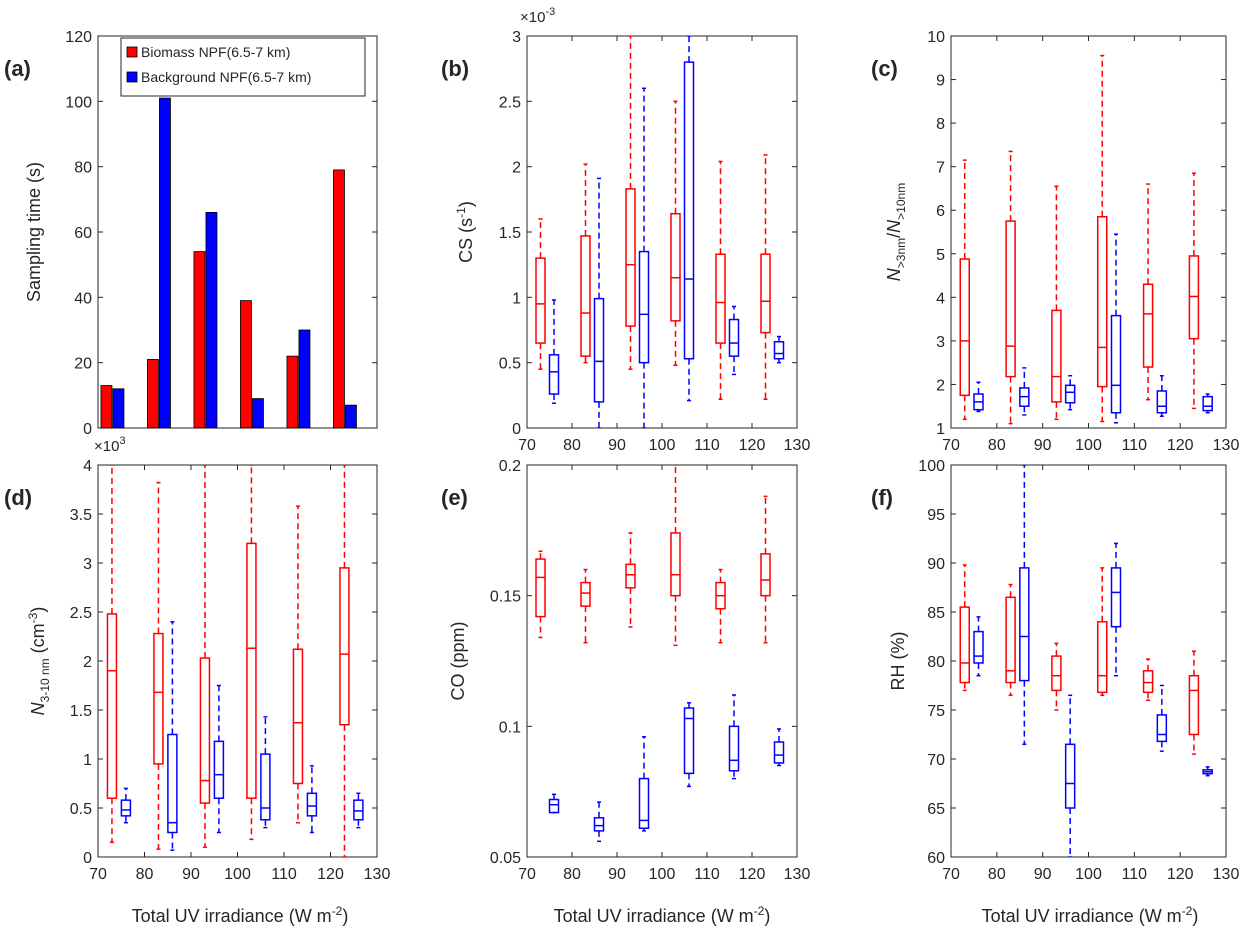 The height and width of the screenshot is (936, 1258). Describe the element at coordinates (237, 232) in the screenshot. I see `panel-a-axes-frame` at that location.